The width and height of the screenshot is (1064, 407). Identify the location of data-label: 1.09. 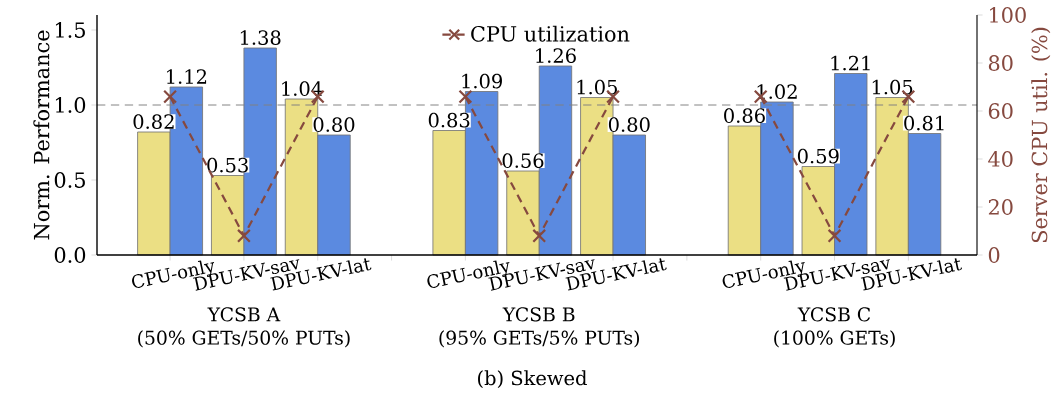
(482, 81).